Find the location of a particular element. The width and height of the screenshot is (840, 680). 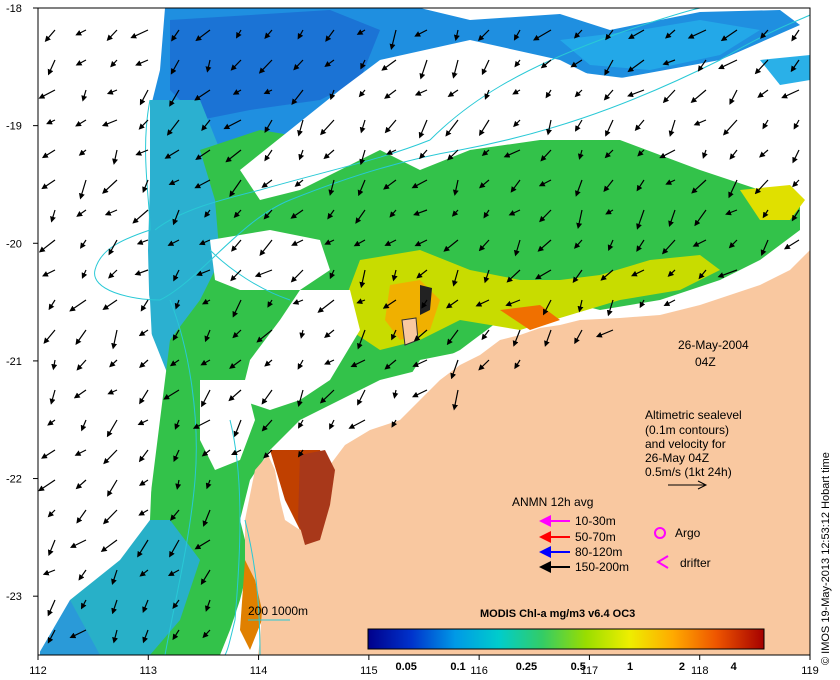

colorbar-tick-label: 1 is located at coordinates (630, 667).